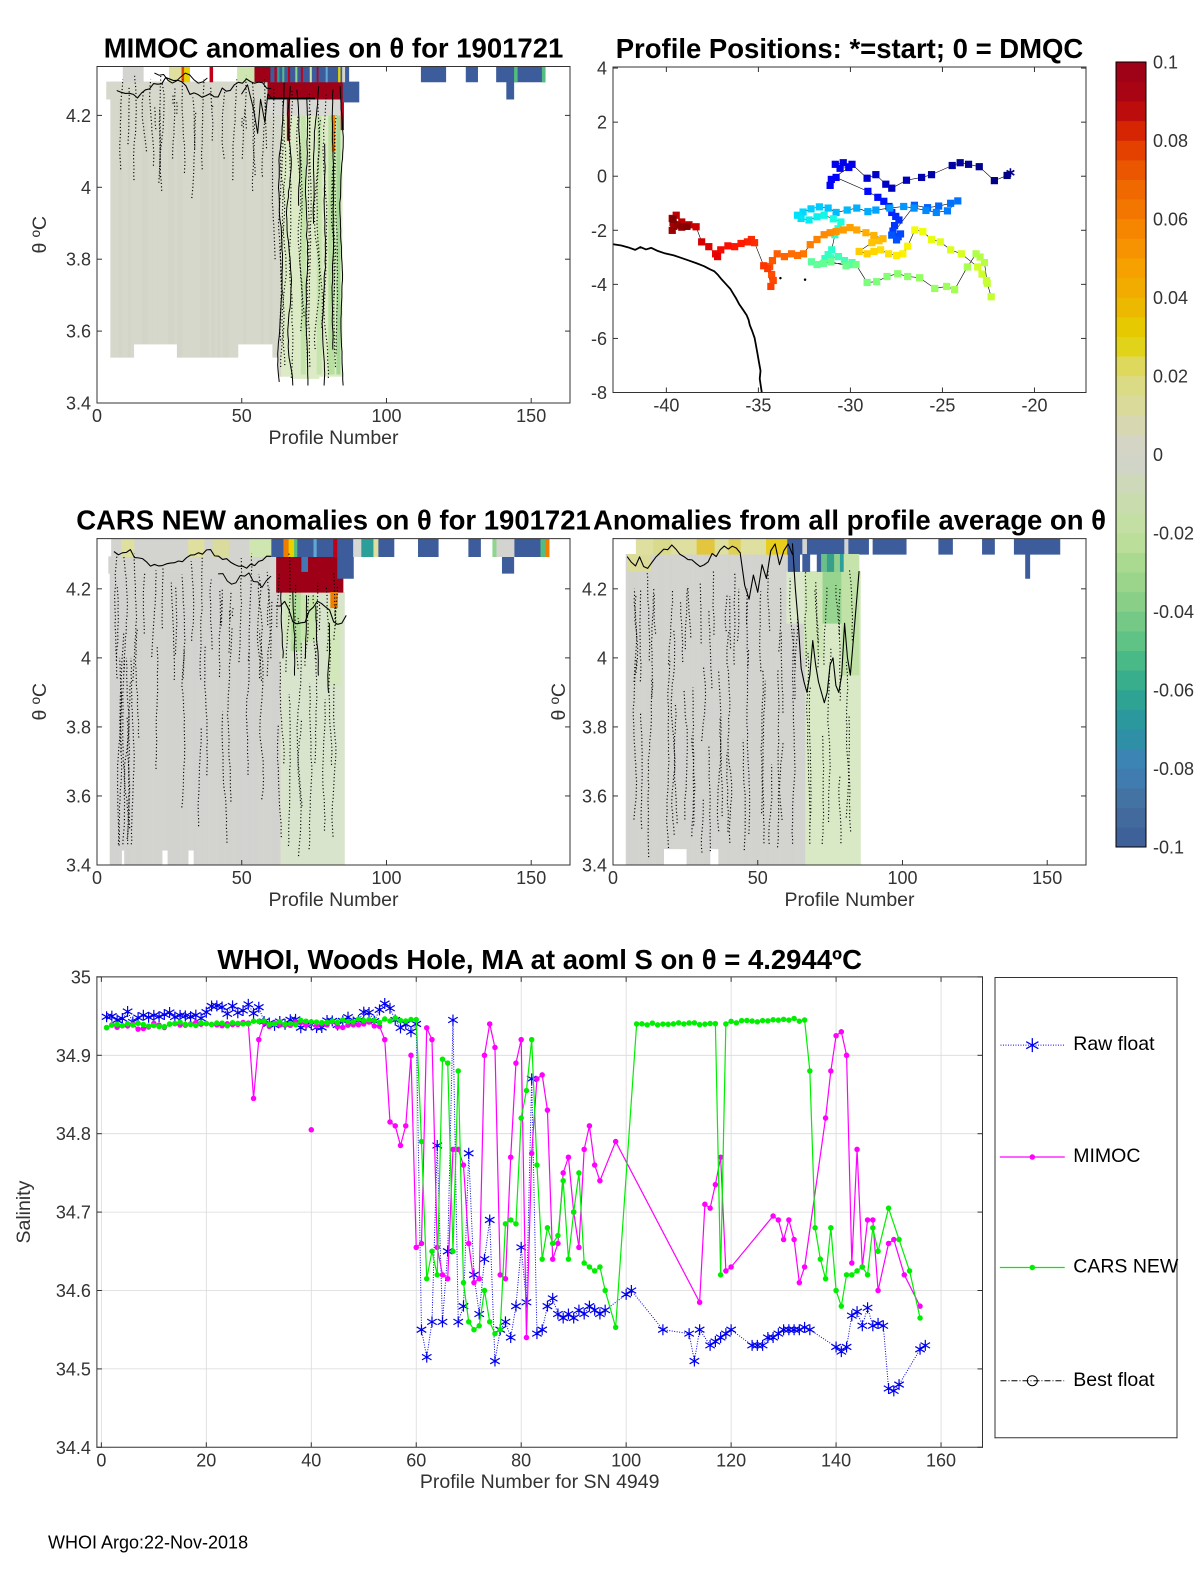 The image size is (1200, 1575). I want to click on svg-text: -40, so click(666, 406).